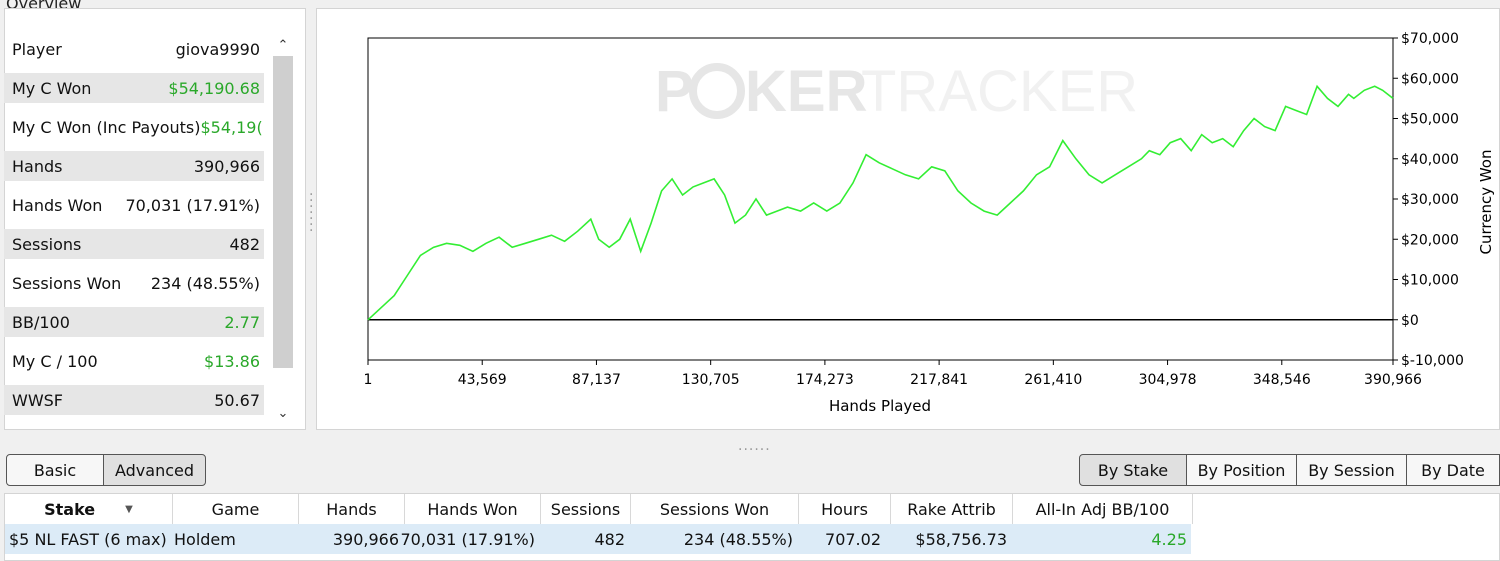 This screenshot has width=1500, height=561. I want to click on y-tick-label: $60,000, so click(1430, 79).